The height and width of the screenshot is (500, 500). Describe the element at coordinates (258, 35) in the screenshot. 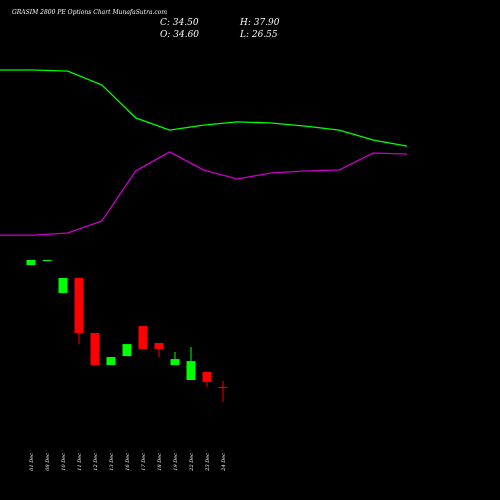

I see `info-low: L: 26.55` at that location.